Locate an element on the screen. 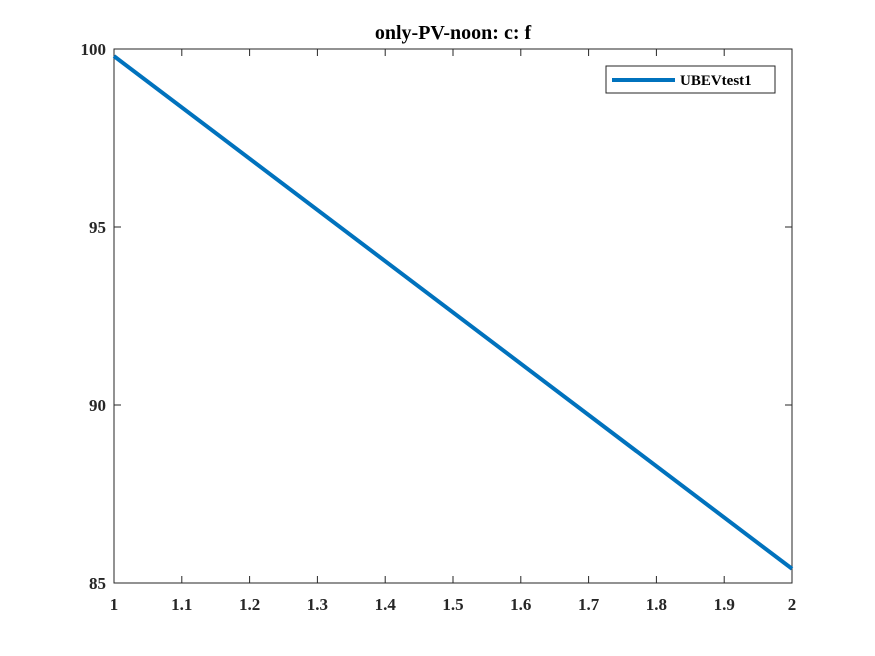 This screenshot has height=656, width=875. x-tick-label: 1.3 is located at coordinates (317, 604).